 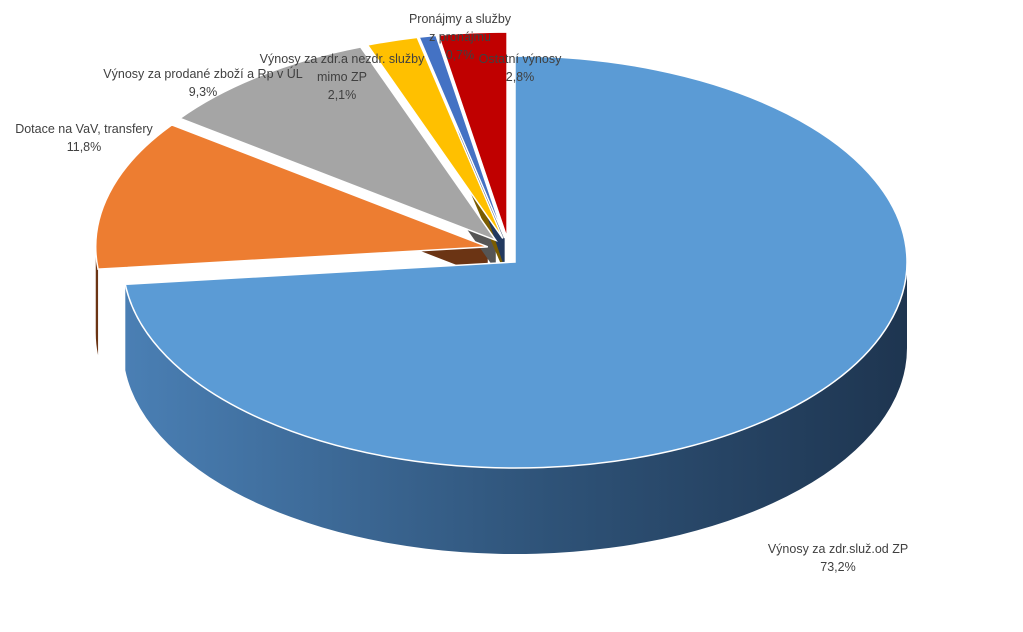 What do you see at coordinates (520, 77) in the screenshot?
I see `slice-percent-5: 2,8%` at bounding box center [520, 77].